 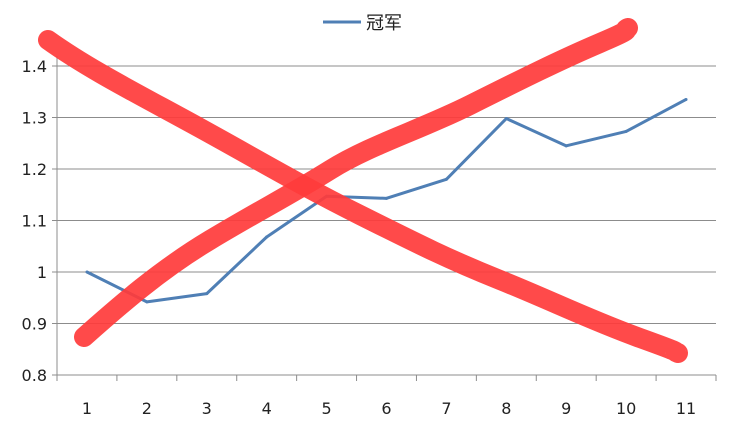 I want to click on x-tick-labels: 1 2 3 4 5 6 7 8 9 10 11, so click(x=389, y=408).